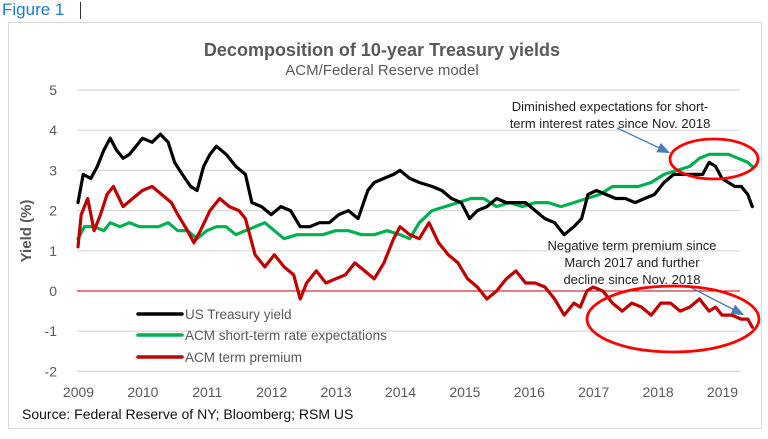 The width and height of the screenshot is (768, 439). I want to click on x-tick-label: 2010, so click(142, 392).